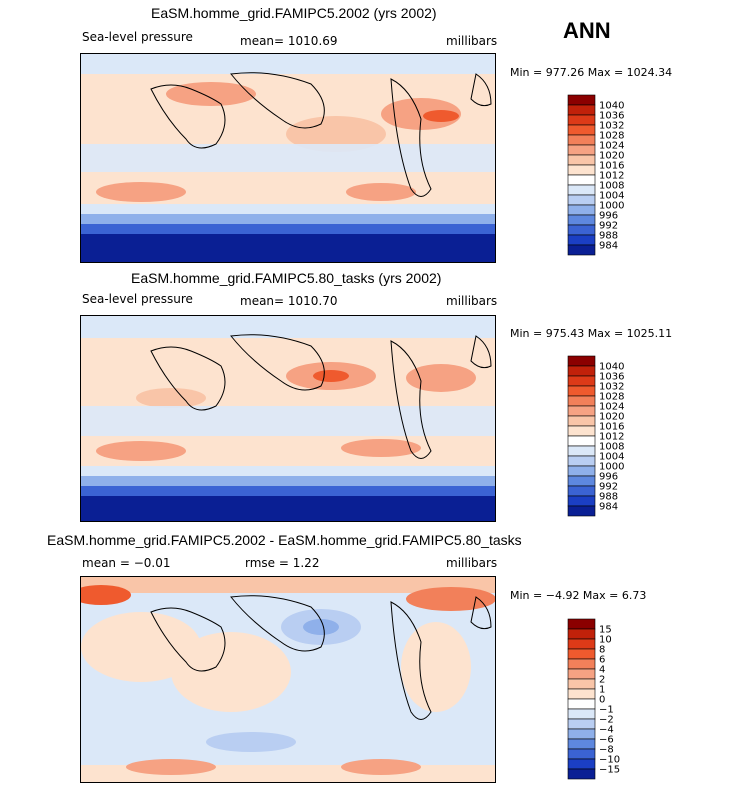 The width and height of the screenshot is (733, 794). Describe the element at coordinates (472, 301) in the screenshot. I see `panel-2-units: millibars` at that location.